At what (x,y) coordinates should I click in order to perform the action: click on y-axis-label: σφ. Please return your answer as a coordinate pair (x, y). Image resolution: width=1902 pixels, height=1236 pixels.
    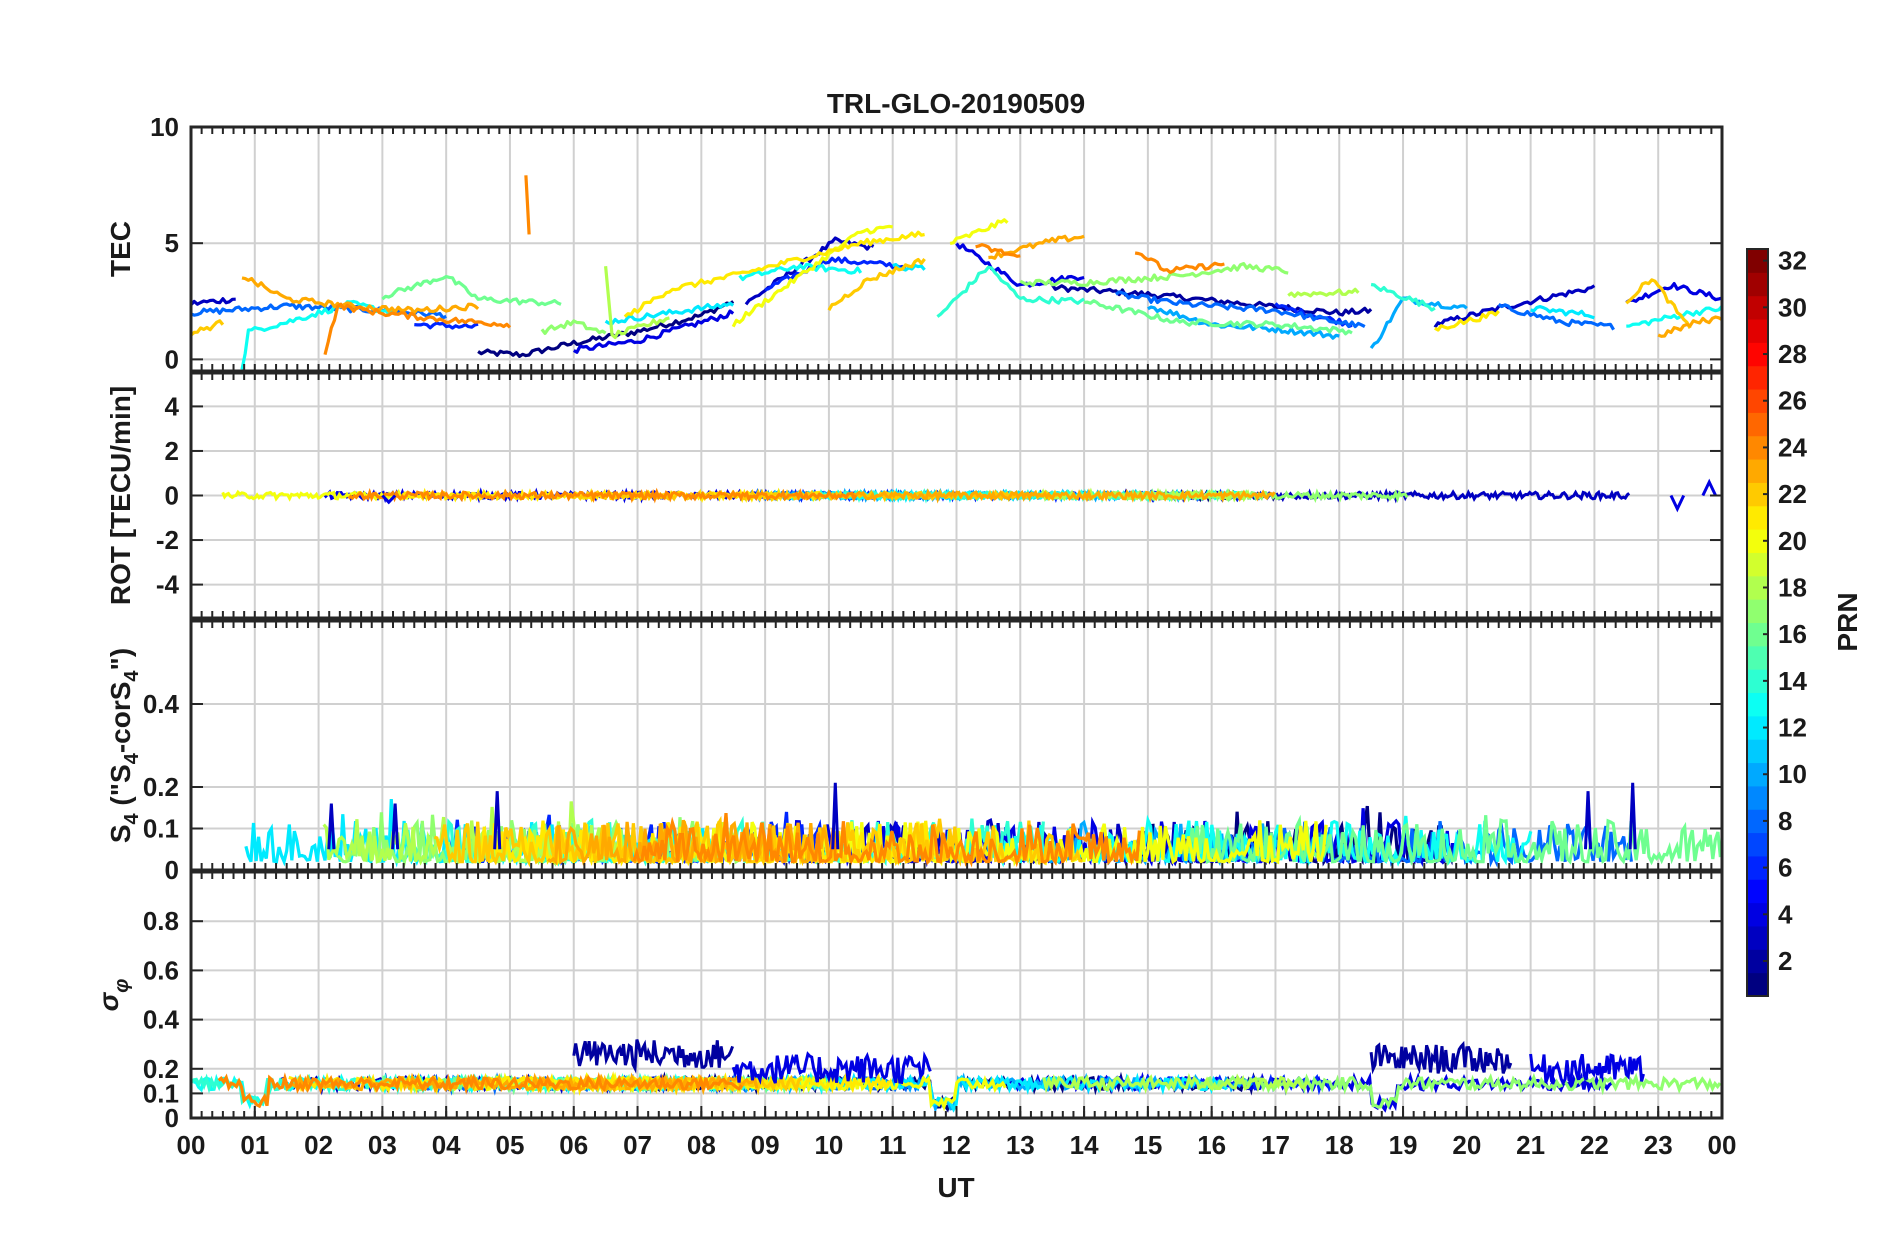
    Looking at the image, I should click on (113, 995).